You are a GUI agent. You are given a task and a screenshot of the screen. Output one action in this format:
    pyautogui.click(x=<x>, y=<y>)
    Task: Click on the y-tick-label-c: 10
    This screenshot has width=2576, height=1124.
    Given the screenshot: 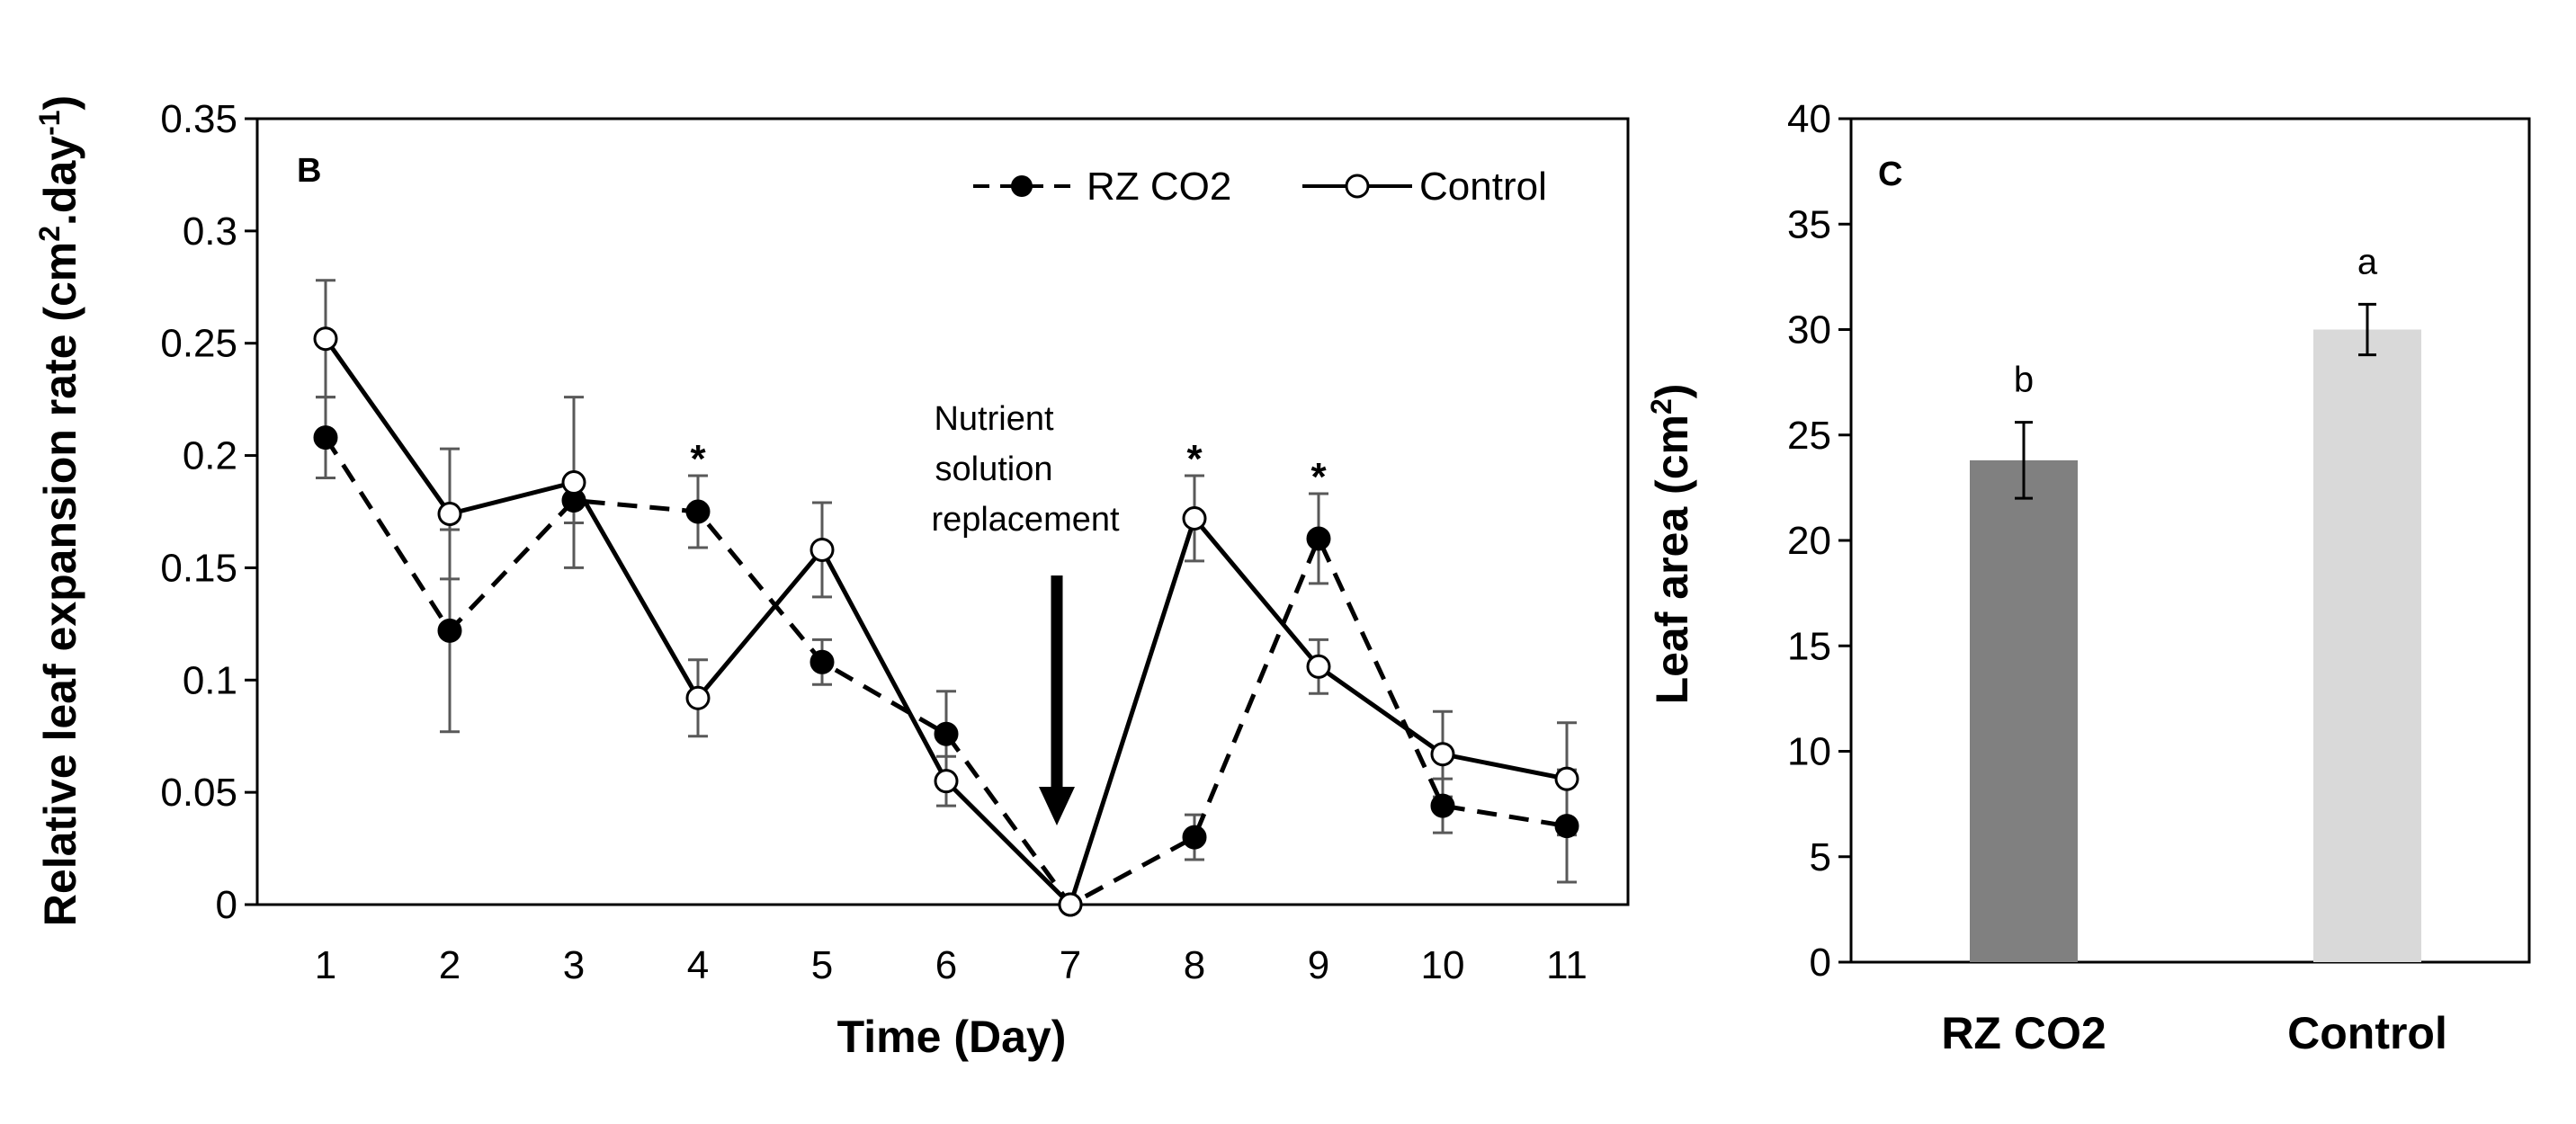 What is the action you would take?
    pyautogui.click(x=1809, y=752)
    